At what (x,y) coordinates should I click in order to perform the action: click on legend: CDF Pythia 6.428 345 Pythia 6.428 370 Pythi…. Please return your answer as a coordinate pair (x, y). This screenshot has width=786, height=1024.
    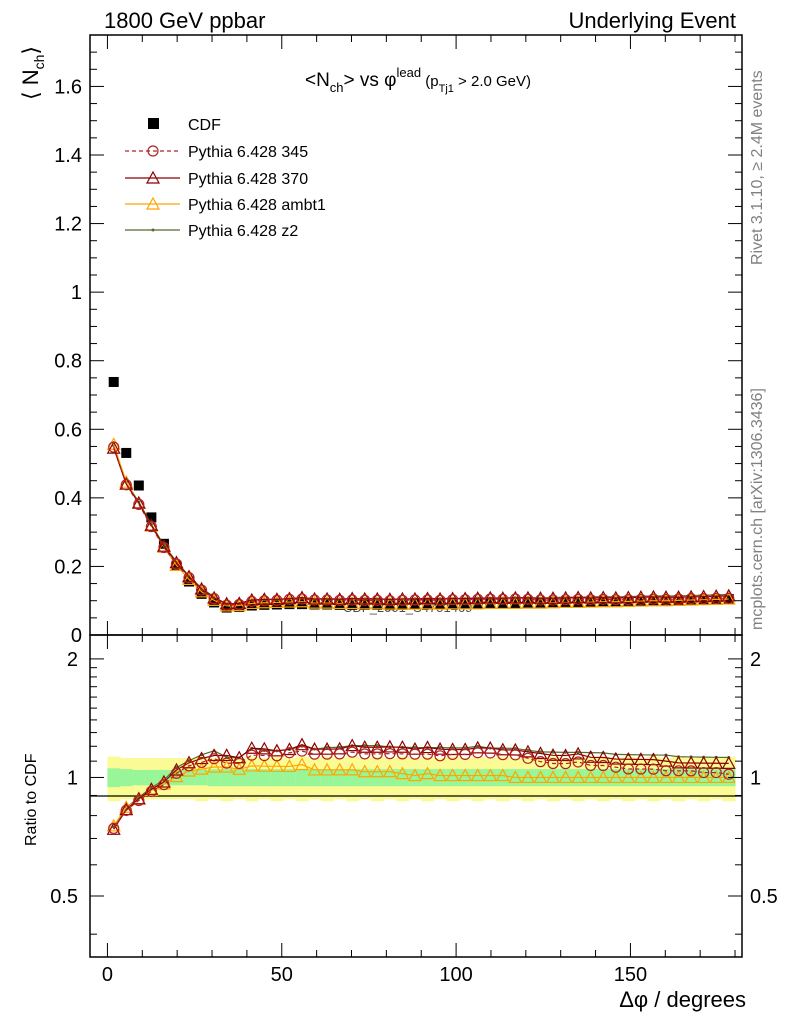
    Looking at the image, I should click on (225, 178).